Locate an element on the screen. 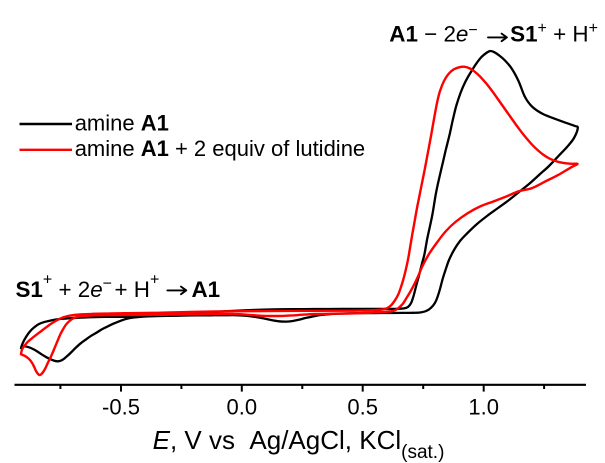 The image size is (605, 463). svg-text: 0.0 is located at coordinates (242, 407).